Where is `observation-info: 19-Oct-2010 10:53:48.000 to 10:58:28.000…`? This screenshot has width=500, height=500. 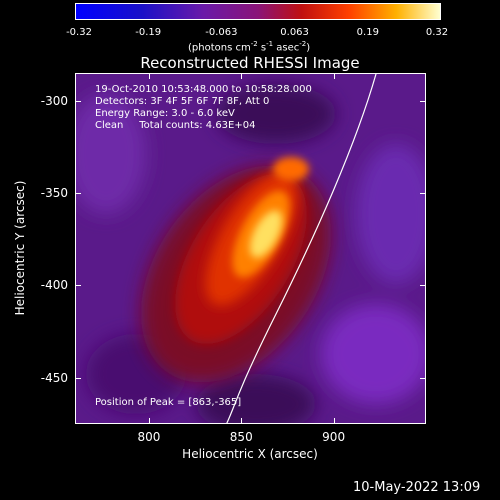 observation-info: 19-Oct-2010 10:53:48.000 to 10:58:28.000… is located at coordinates (203, 108).